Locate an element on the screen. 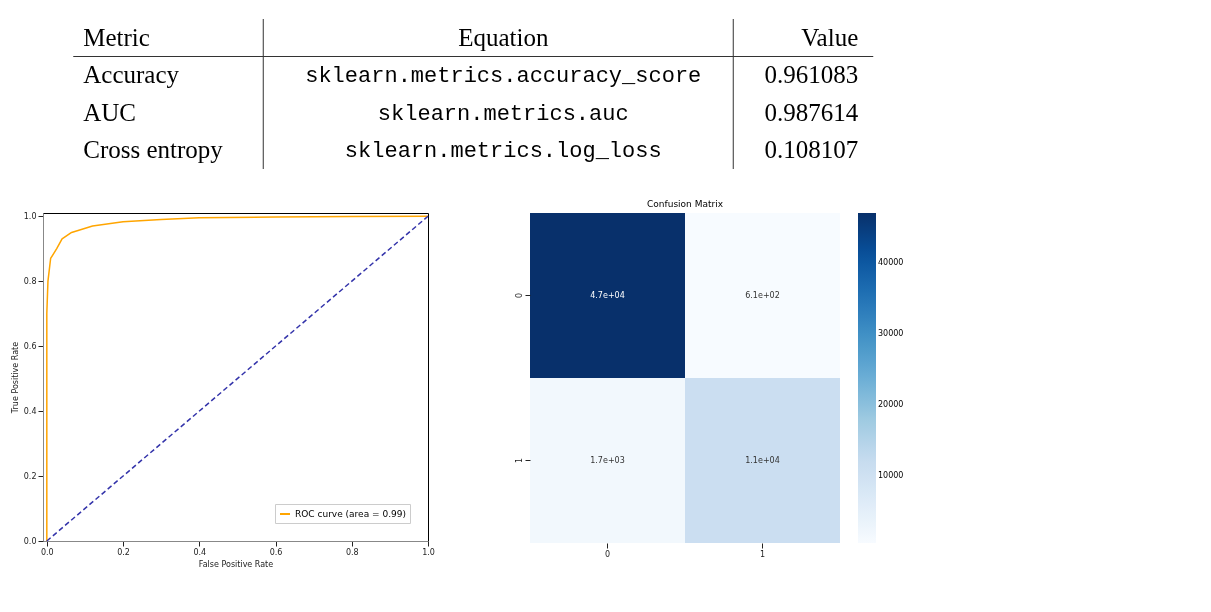 The width and height of the screenshot is (1211, 612). text: 0.961083 is located at coordinates (811, 75).